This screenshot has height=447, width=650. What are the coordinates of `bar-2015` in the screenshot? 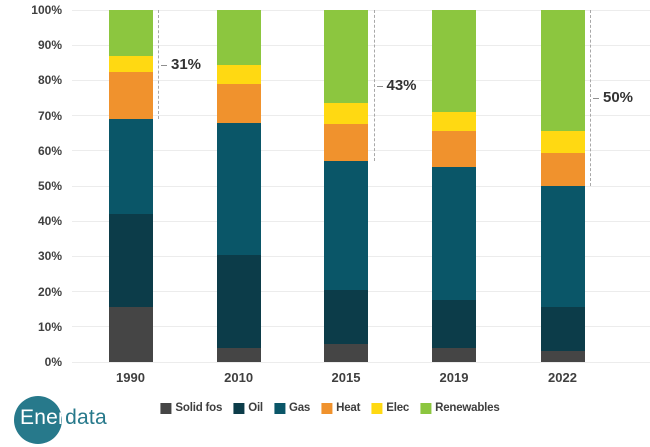 It's located at (346, 186).